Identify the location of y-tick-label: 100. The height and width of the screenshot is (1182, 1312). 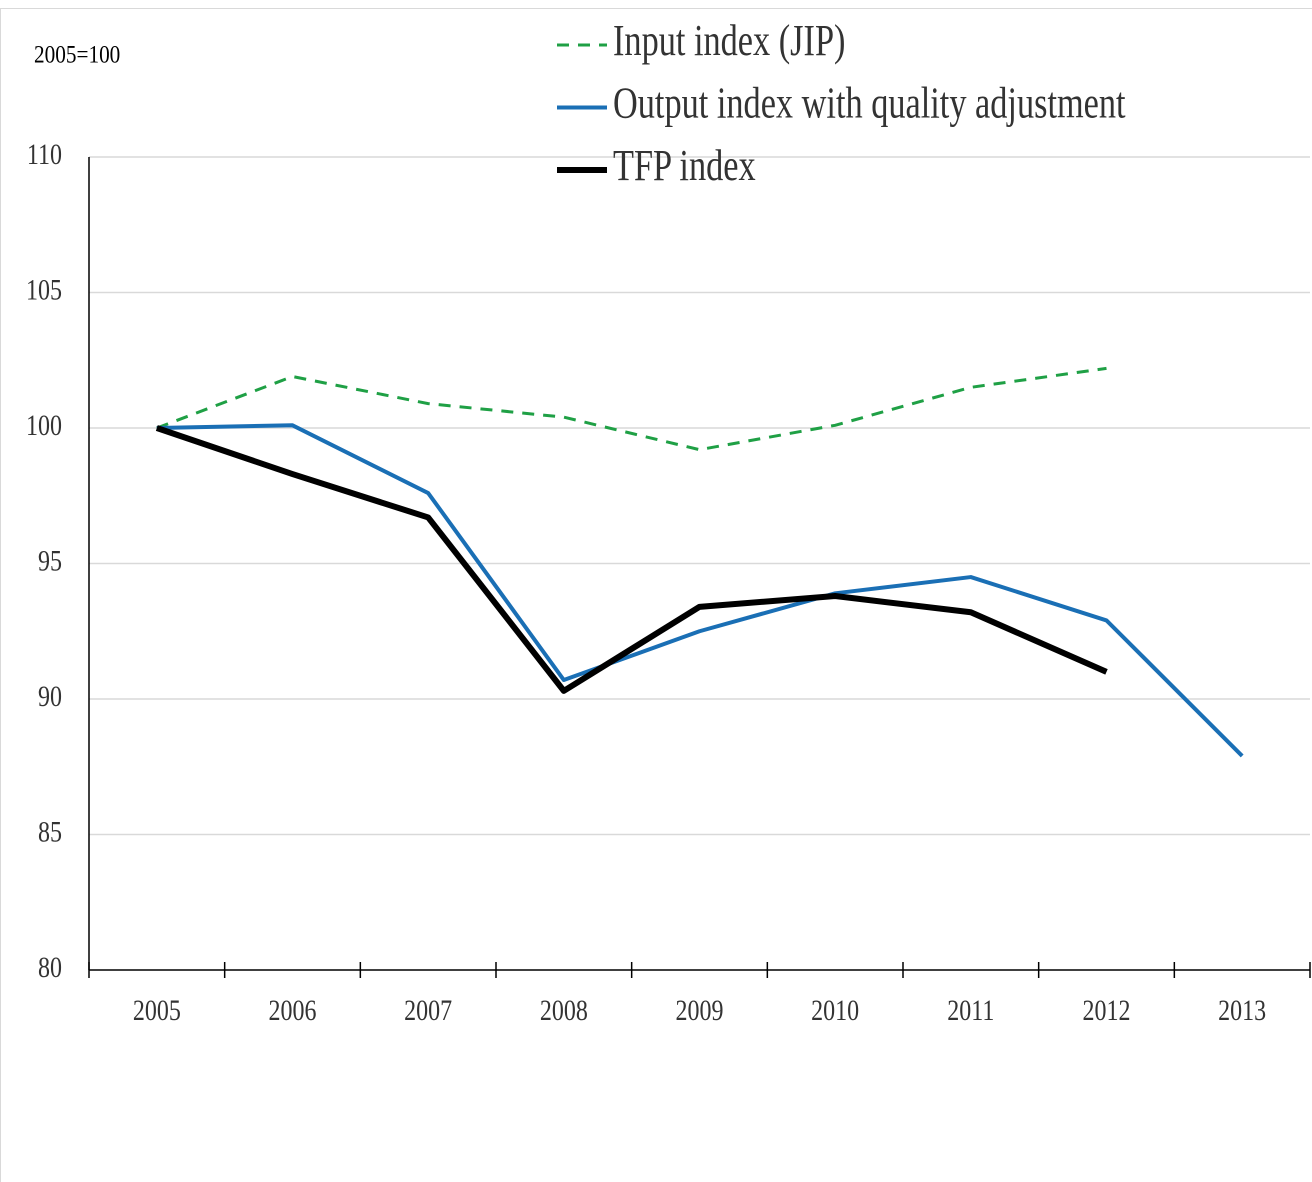
(44, 424).